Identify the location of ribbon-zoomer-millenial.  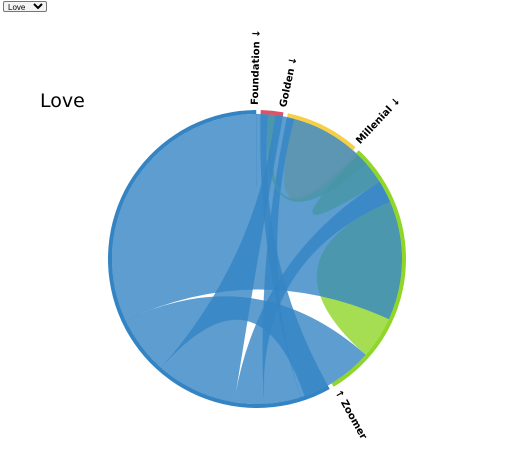
(246, 346).